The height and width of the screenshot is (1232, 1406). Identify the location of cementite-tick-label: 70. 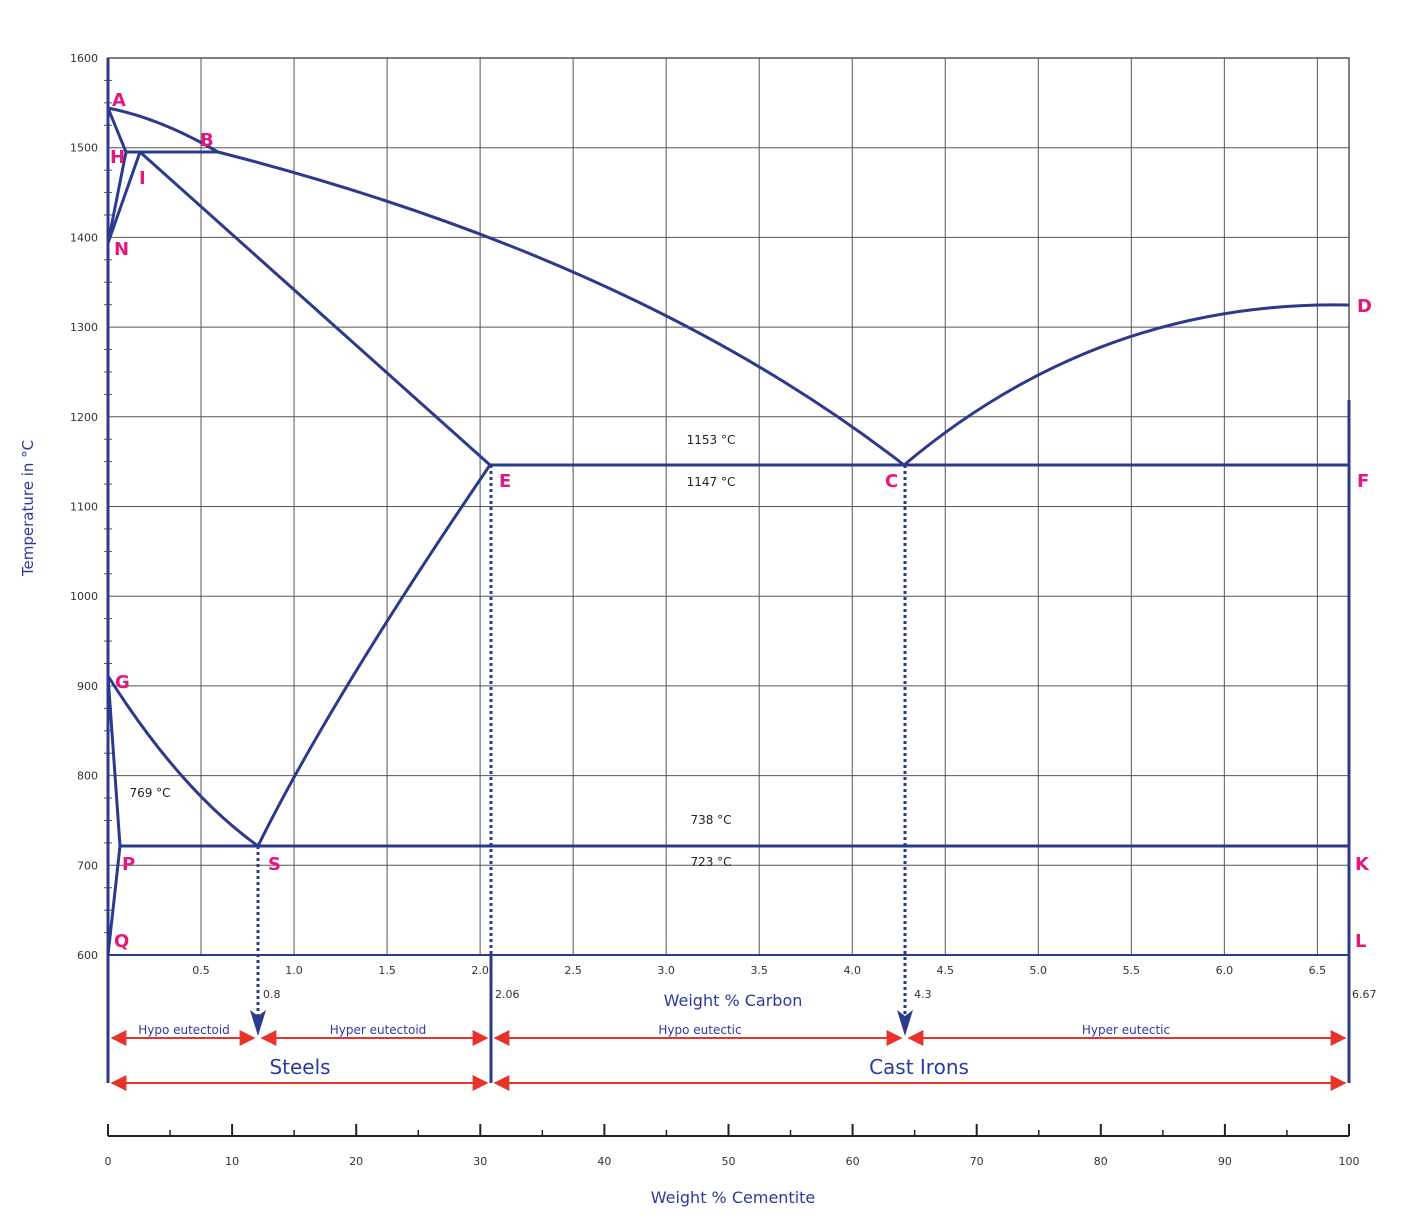
(977, 1161).